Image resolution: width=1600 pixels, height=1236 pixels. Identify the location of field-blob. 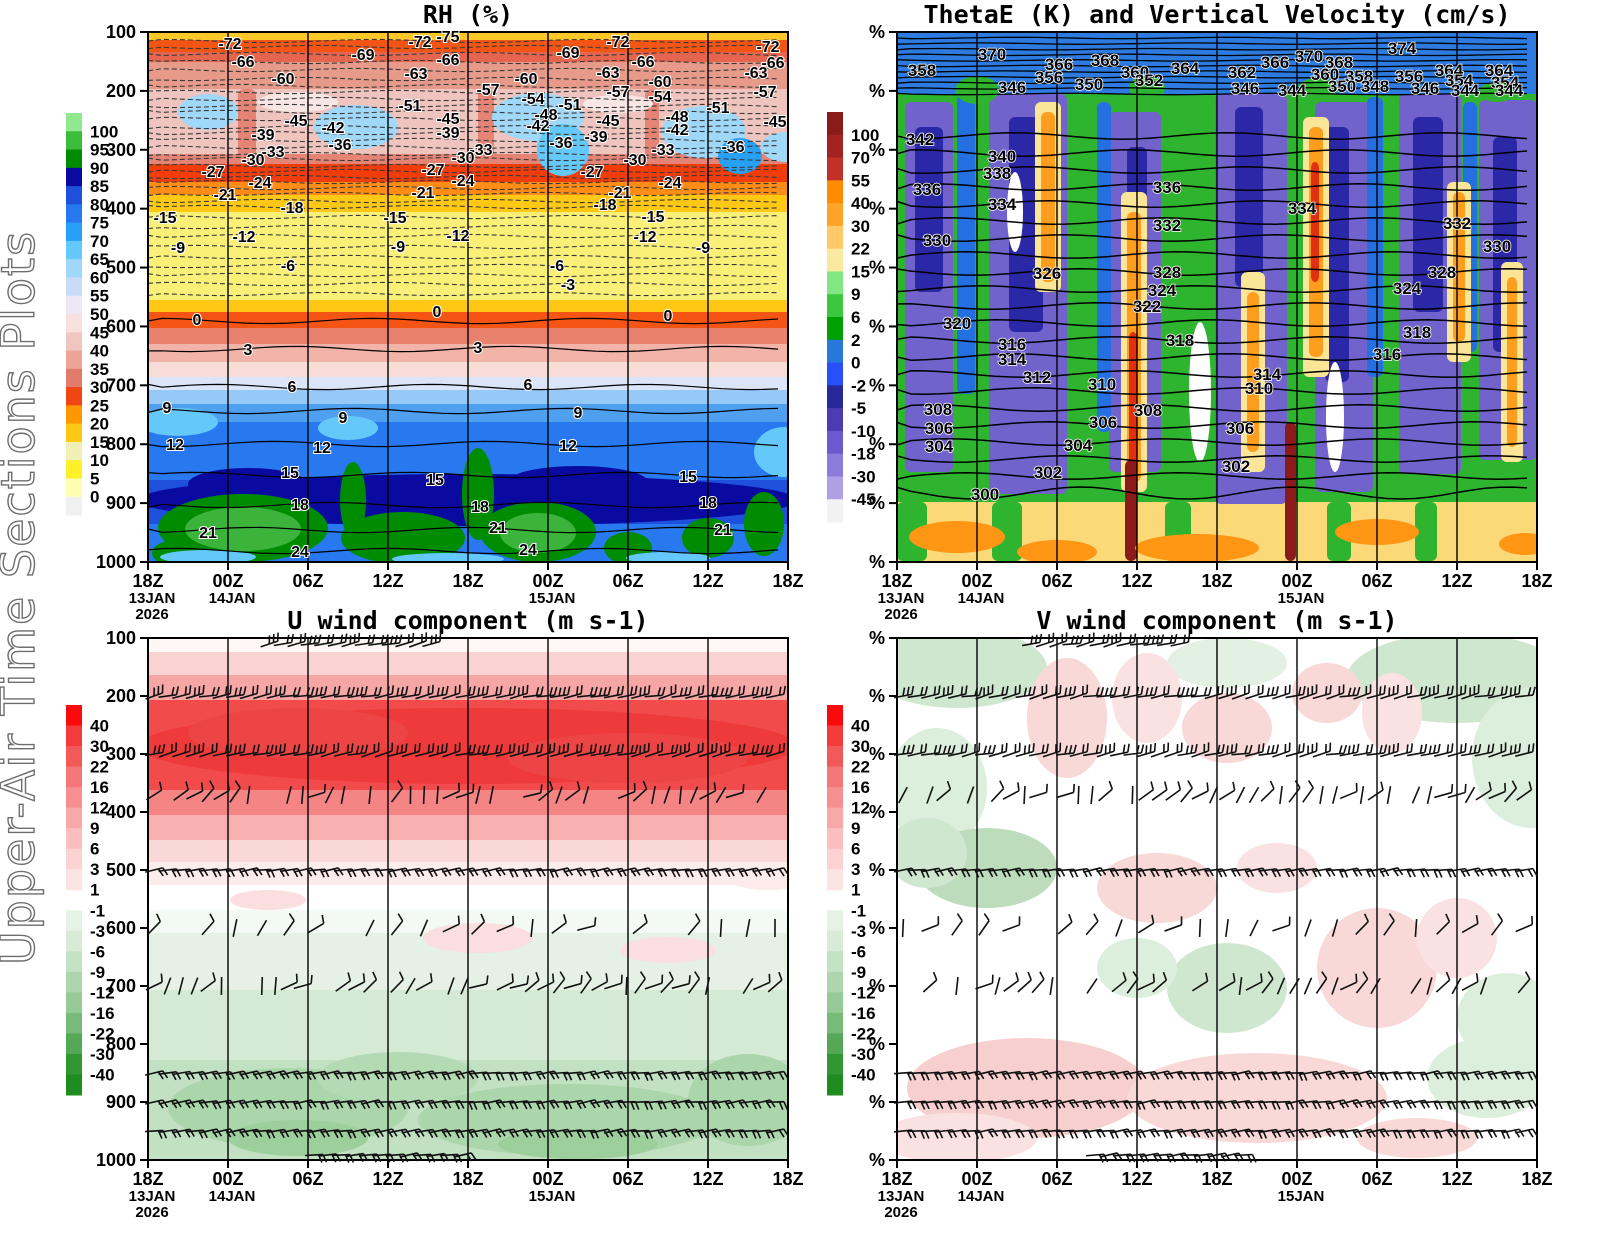
(353, 500).